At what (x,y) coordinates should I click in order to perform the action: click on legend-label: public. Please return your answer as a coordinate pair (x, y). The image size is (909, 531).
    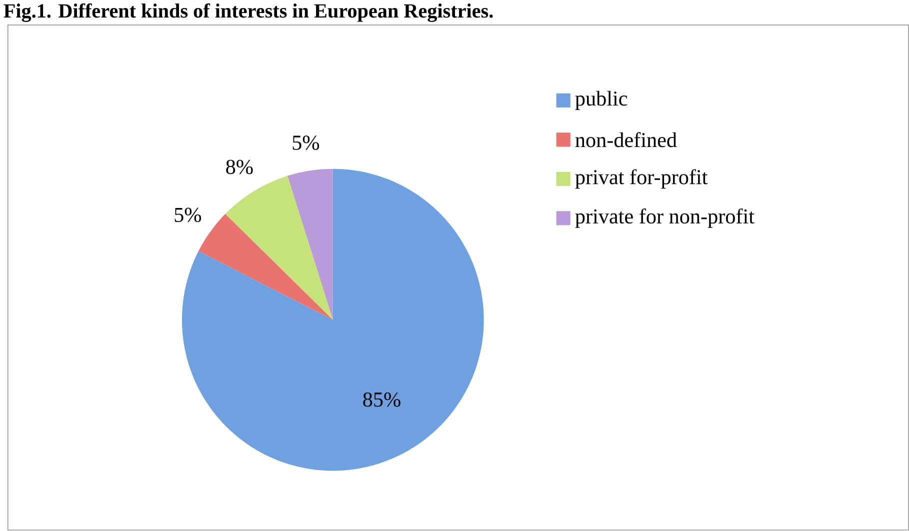
    Looking at the image, I should click on (601, 100).